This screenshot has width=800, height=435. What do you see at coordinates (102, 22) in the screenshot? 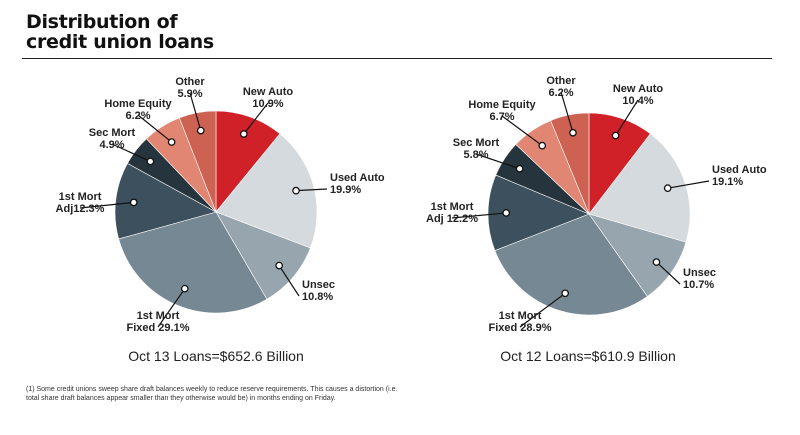
I see `title-line-1: Distribution of` at bounding box center [102, 22].